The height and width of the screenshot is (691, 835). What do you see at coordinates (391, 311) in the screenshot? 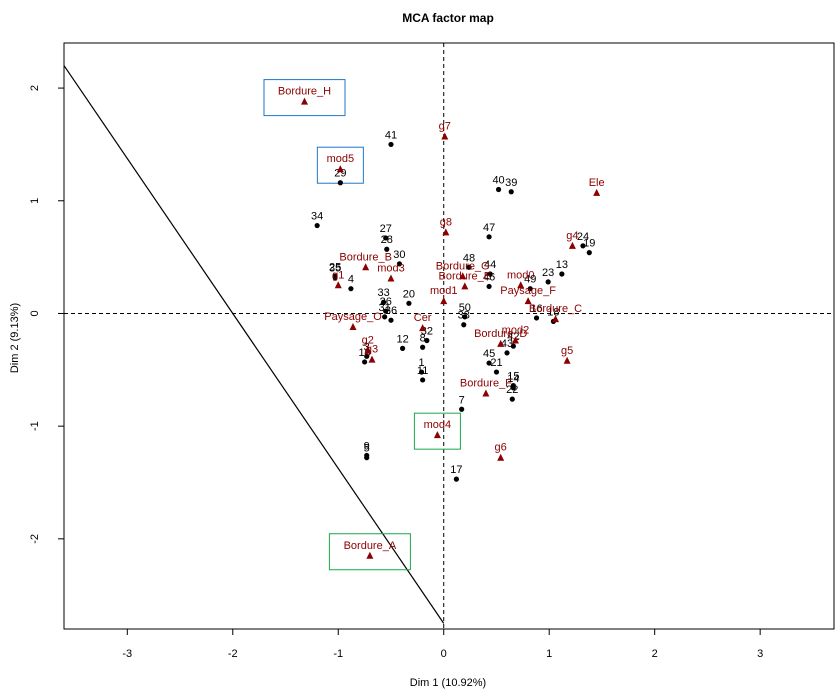
I see `individual-label: 36` at bounding box center [391, 311].